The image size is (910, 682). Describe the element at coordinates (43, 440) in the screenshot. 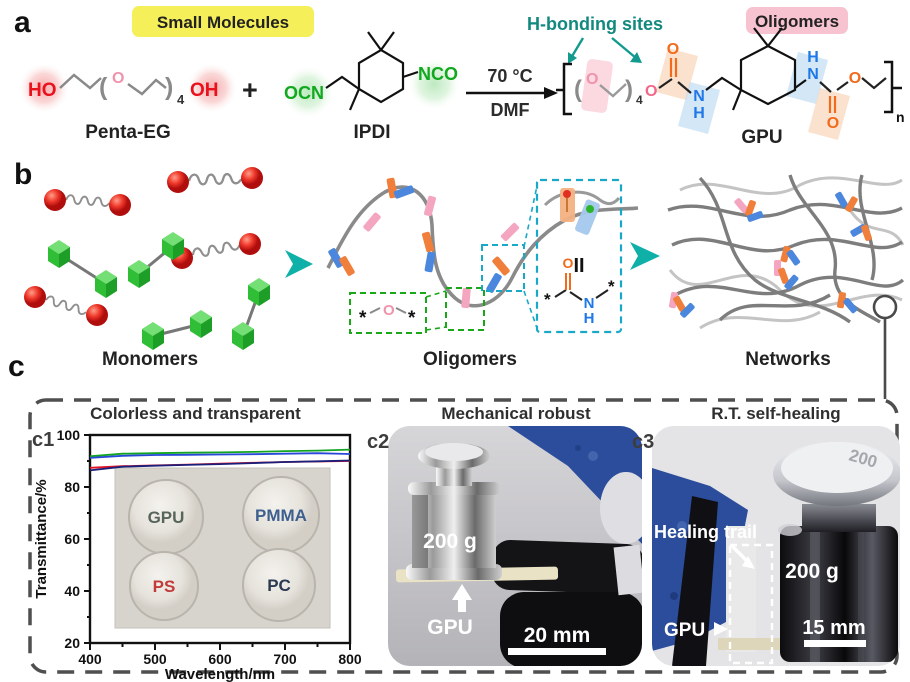

I see `c1-sublabel: c1` at that location.